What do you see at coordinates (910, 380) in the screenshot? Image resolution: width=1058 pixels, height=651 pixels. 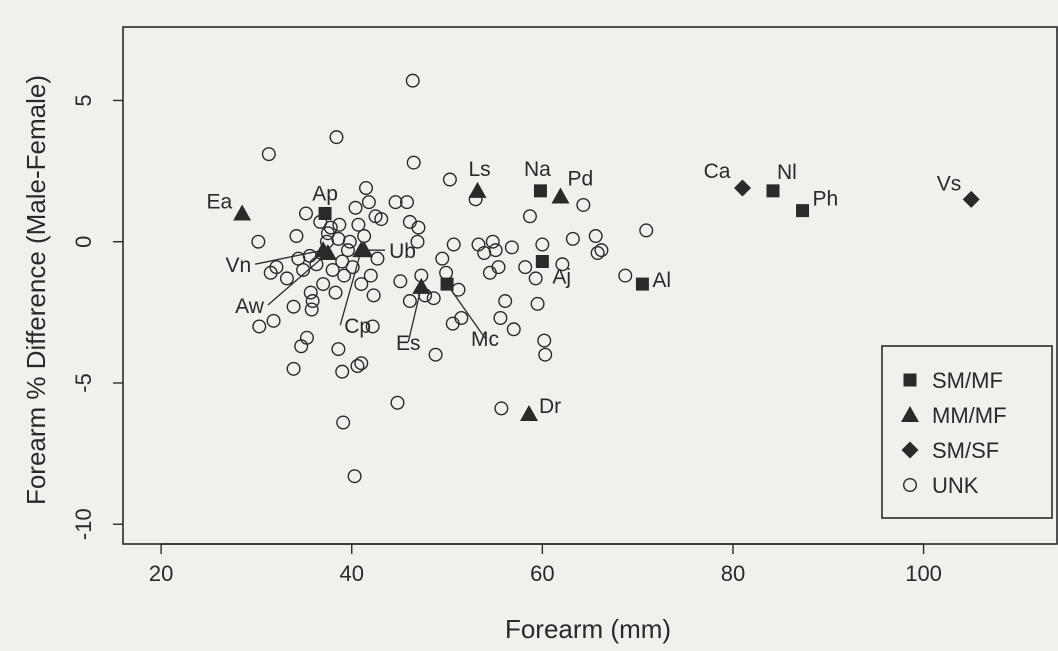 I see `legend-marker-square` at bounding box center [910, 380].